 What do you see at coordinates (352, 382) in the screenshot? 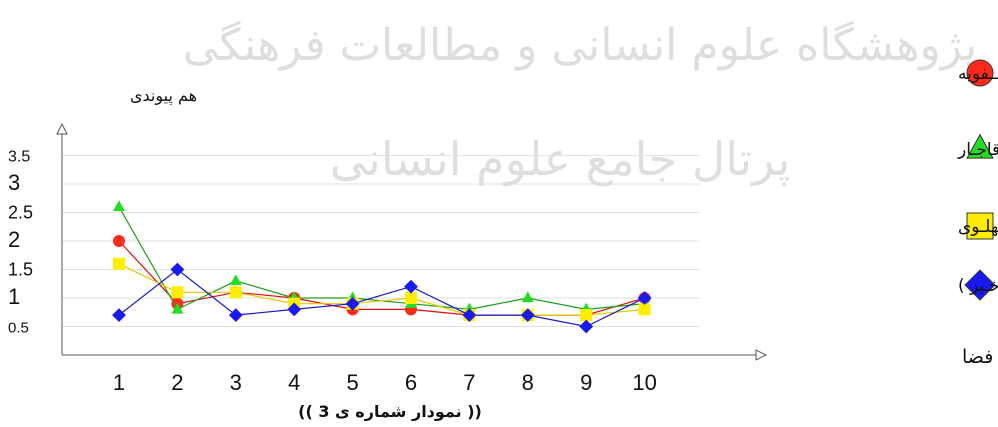
I see `x-tick-label: 5` at bounding box center [352, 382].